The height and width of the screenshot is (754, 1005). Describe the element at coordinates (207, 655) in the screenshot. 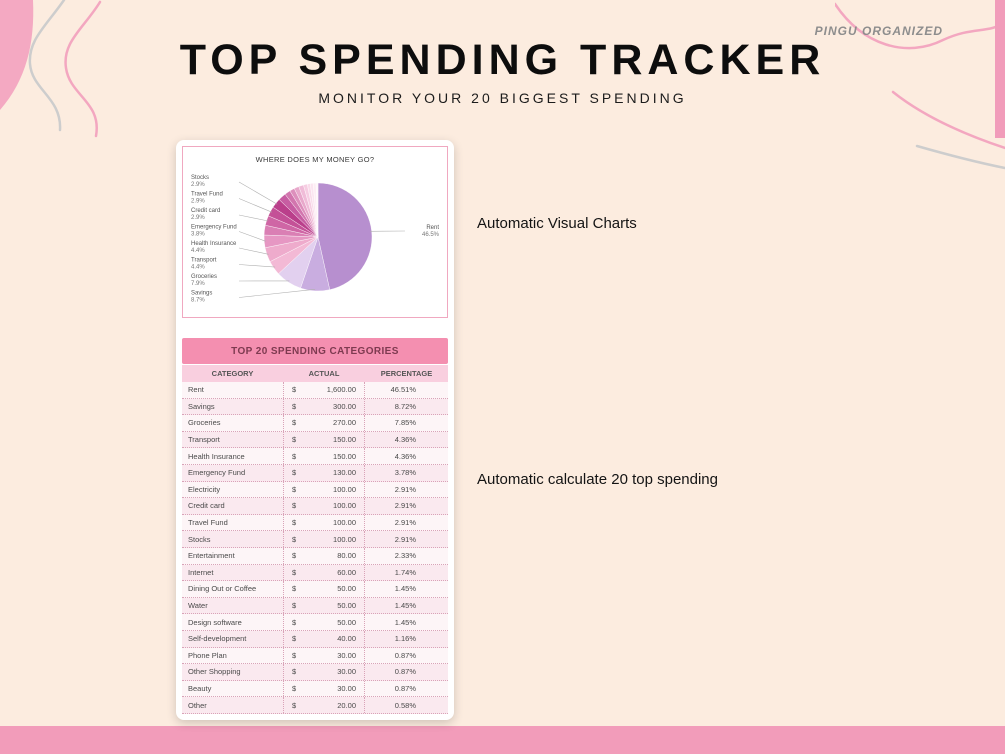

I see `cell-category: Phone Plan` at that location.